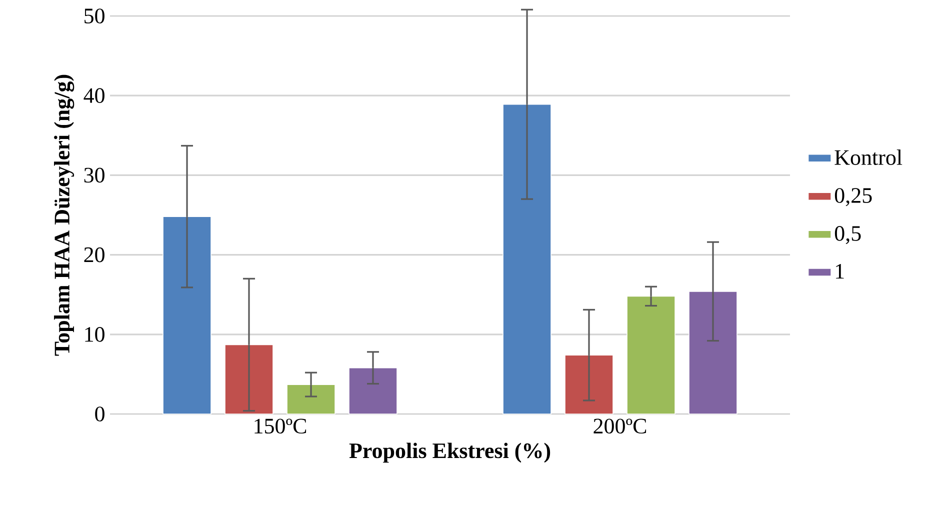 This screenshot has height=511, width=949. What do you see at coordinates (94, 254) in the screenshot?
I see `y-tick-label: 20` at bounding box center [94, 254].